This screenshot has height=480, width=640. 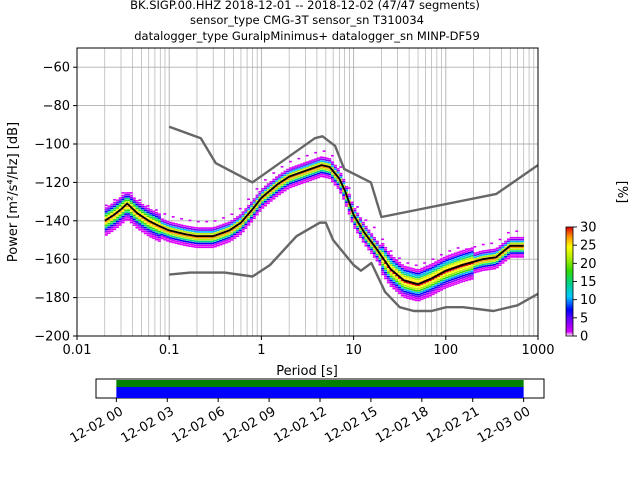 I want to click on colorbar-label: [%], so click(x=621, y=192).